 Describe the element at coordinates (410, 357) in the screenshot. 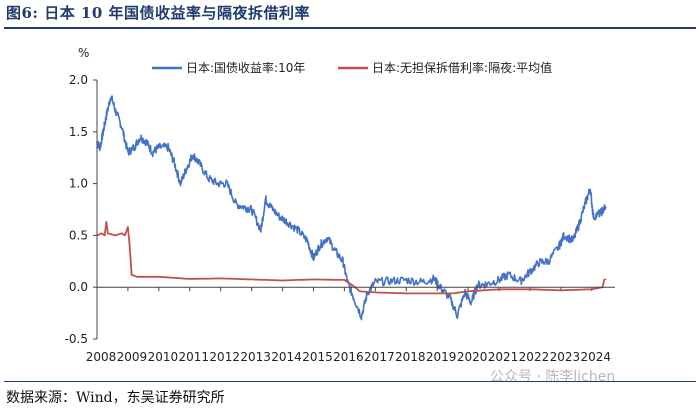

I see `x-tick-label: 2018` at that location.